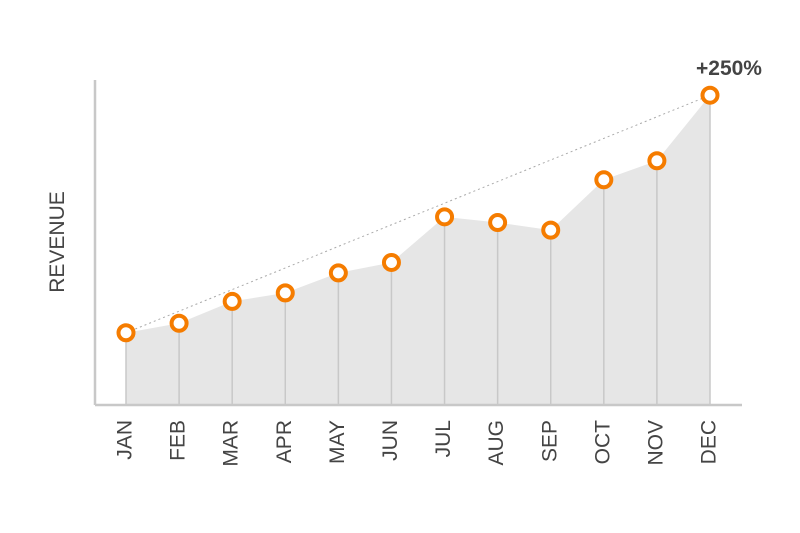 This screenshot has height=533, width=800. What do you see at coordinates (284, 441) in the screenshot?
I see `x-tick-label: APR` at bounding box center [284, 441].